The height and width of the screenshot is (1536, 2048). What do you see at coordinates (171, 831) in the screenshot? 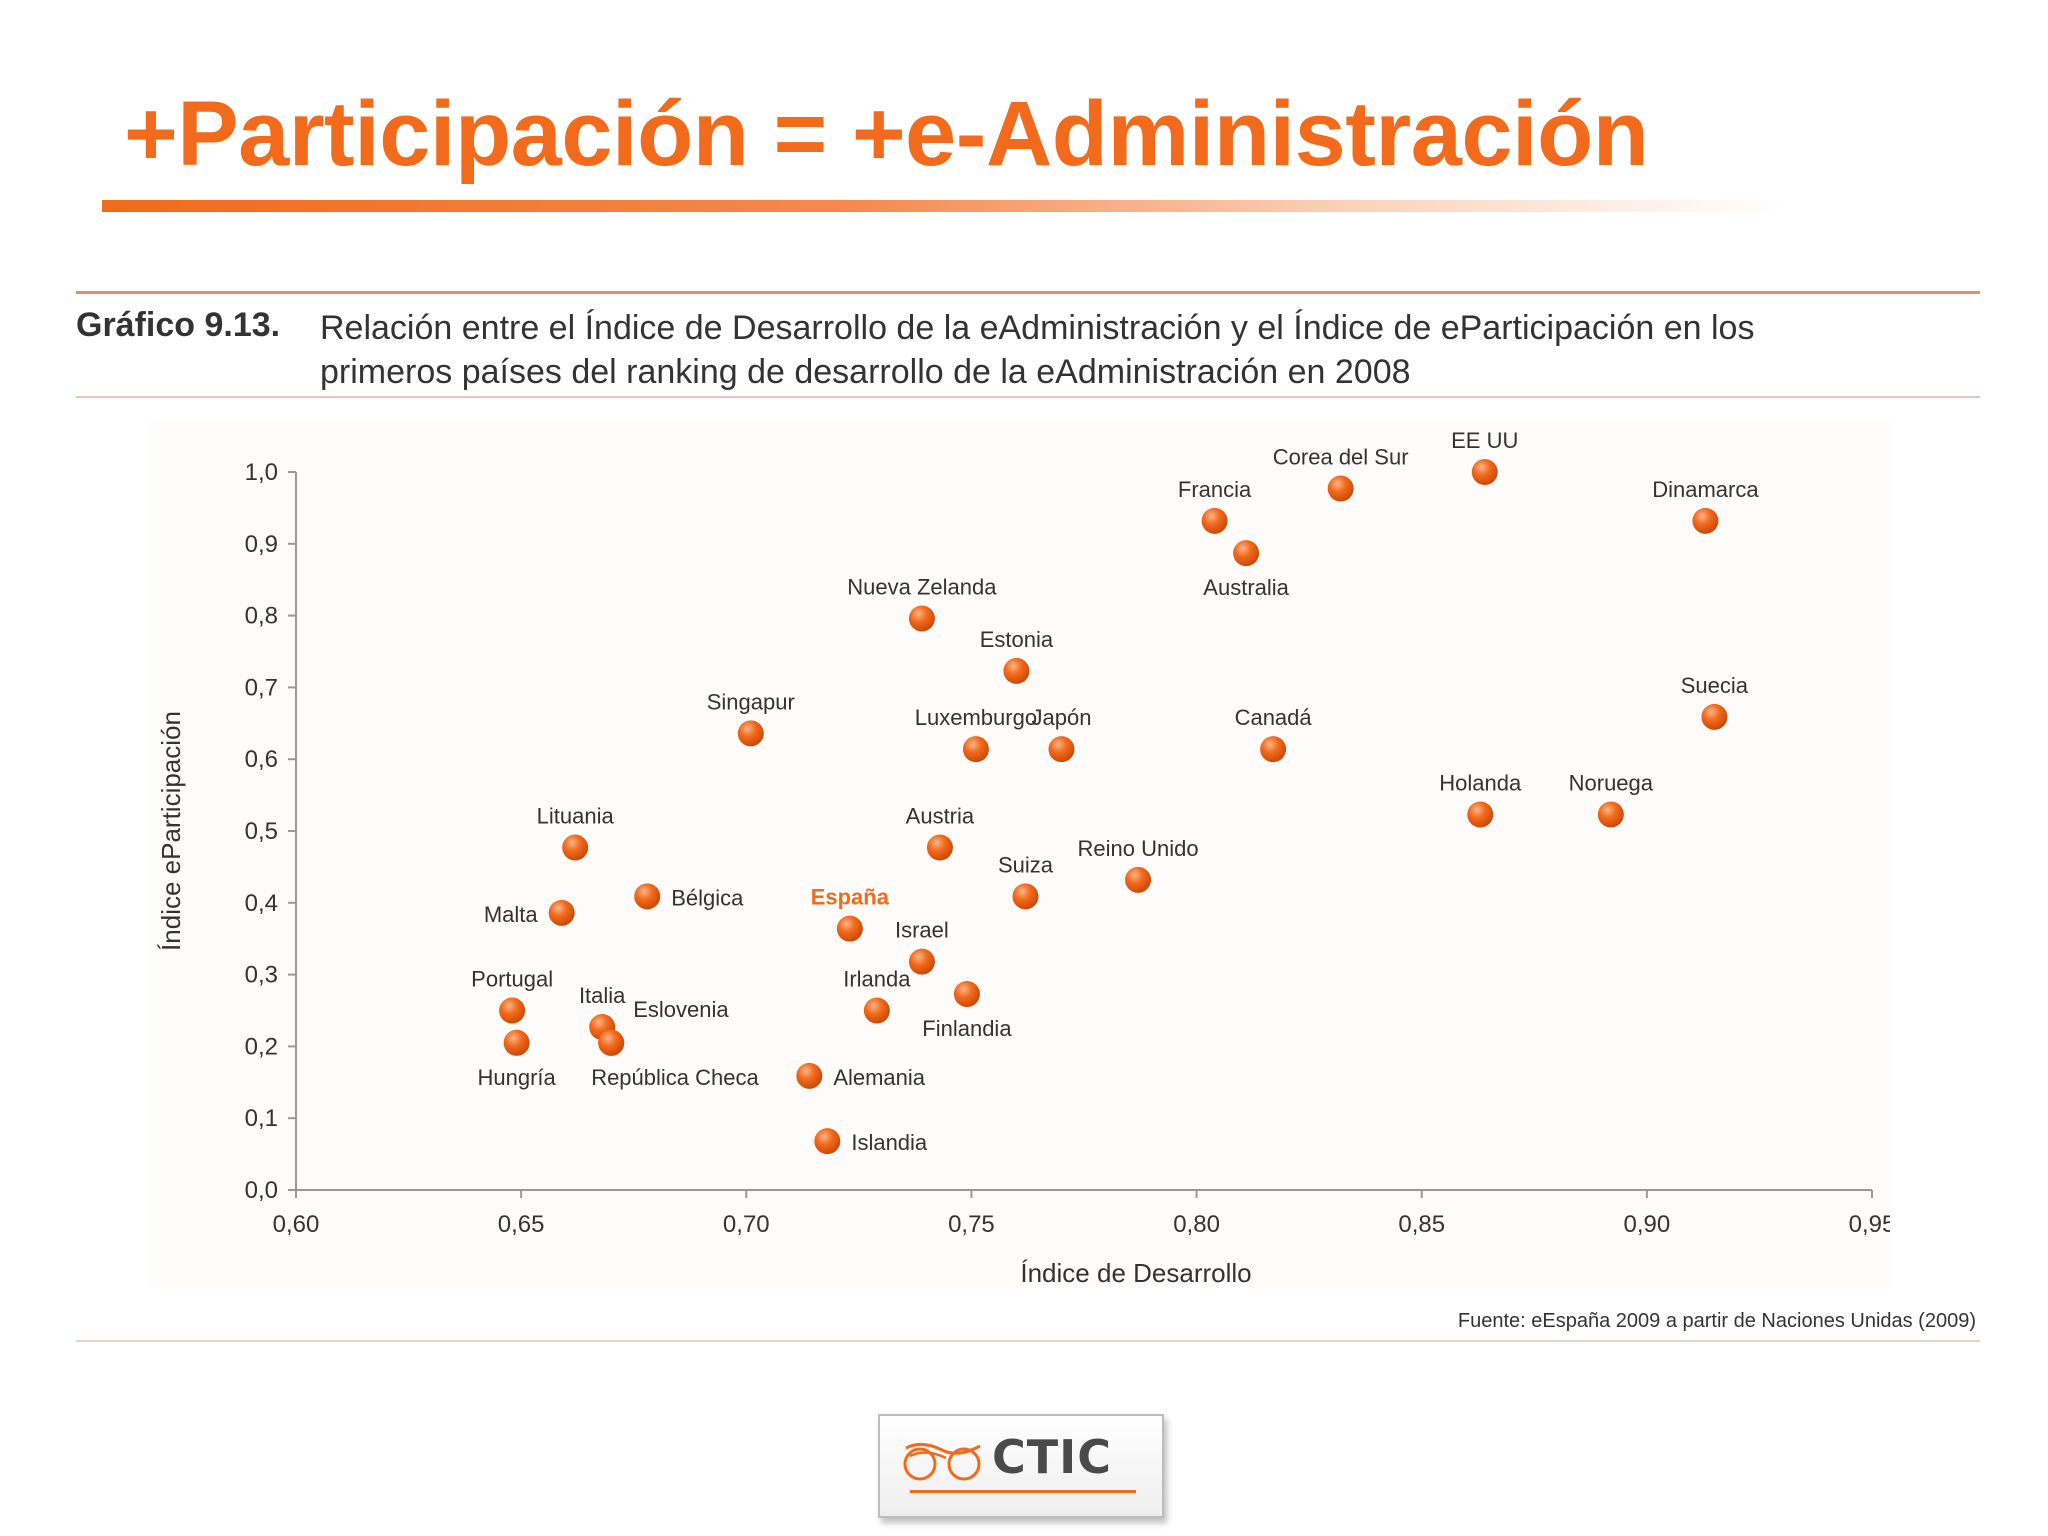
I see `y-axis-label: Índice eParticipación` at bounding box center [171, 831].